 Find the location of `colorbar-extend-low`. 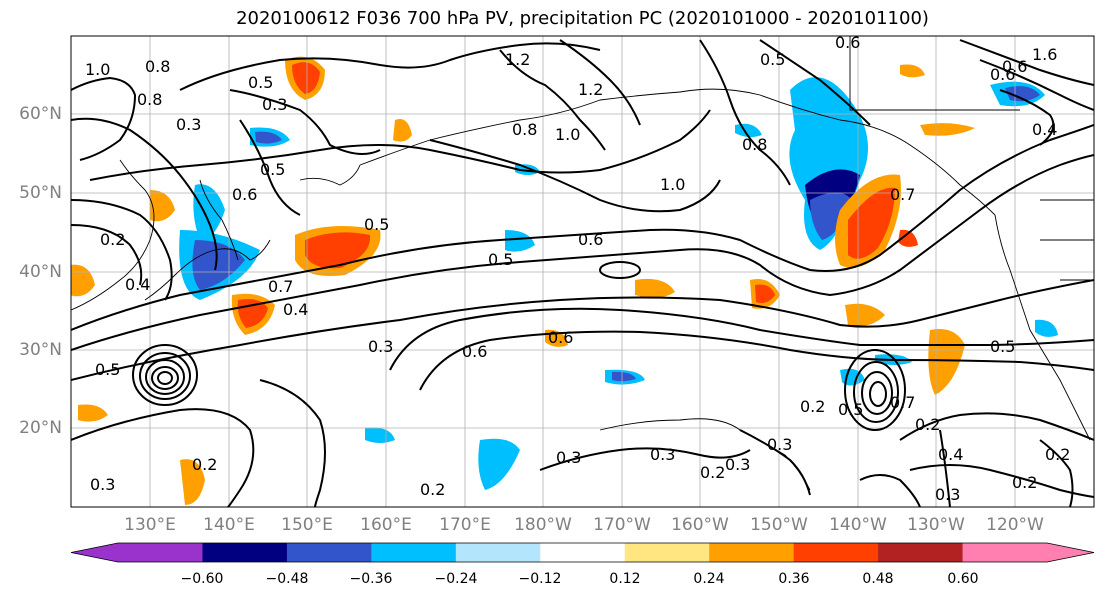

colorbar-extend-low is located at coordinates (94, 552).